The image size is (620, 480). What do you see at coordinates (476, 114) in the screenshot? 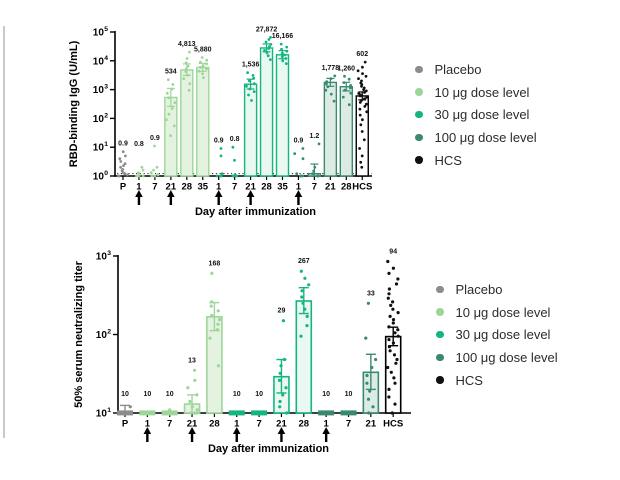
I see `legend-item: 30 μg dose level` at bounding box center [476, 114].